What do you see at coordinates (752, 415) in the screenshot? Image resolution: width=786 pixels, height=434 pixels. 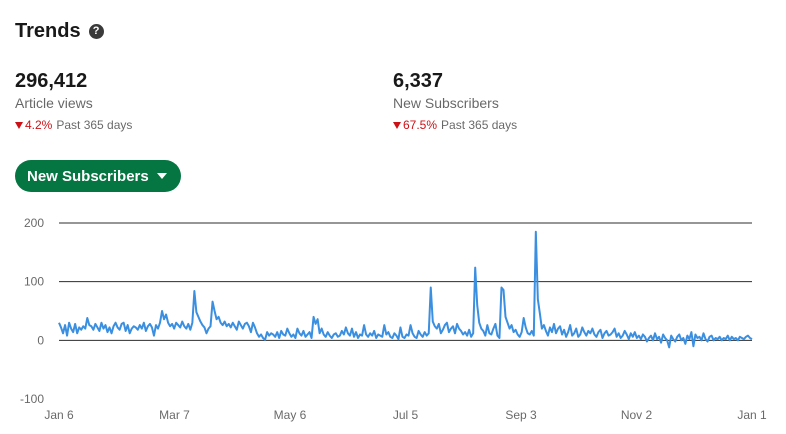 I see `x-tick-label: Jan 1` at bounding box center [752, 415].